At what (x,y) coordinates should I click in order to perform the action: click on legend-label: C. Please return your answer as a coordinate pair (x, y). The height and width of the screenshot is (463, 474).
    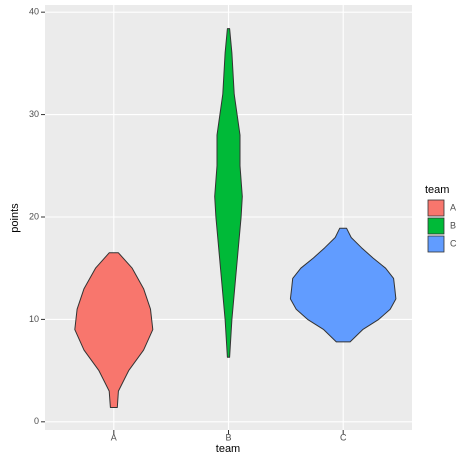
    Looking at the image, I should click on (453, 243).